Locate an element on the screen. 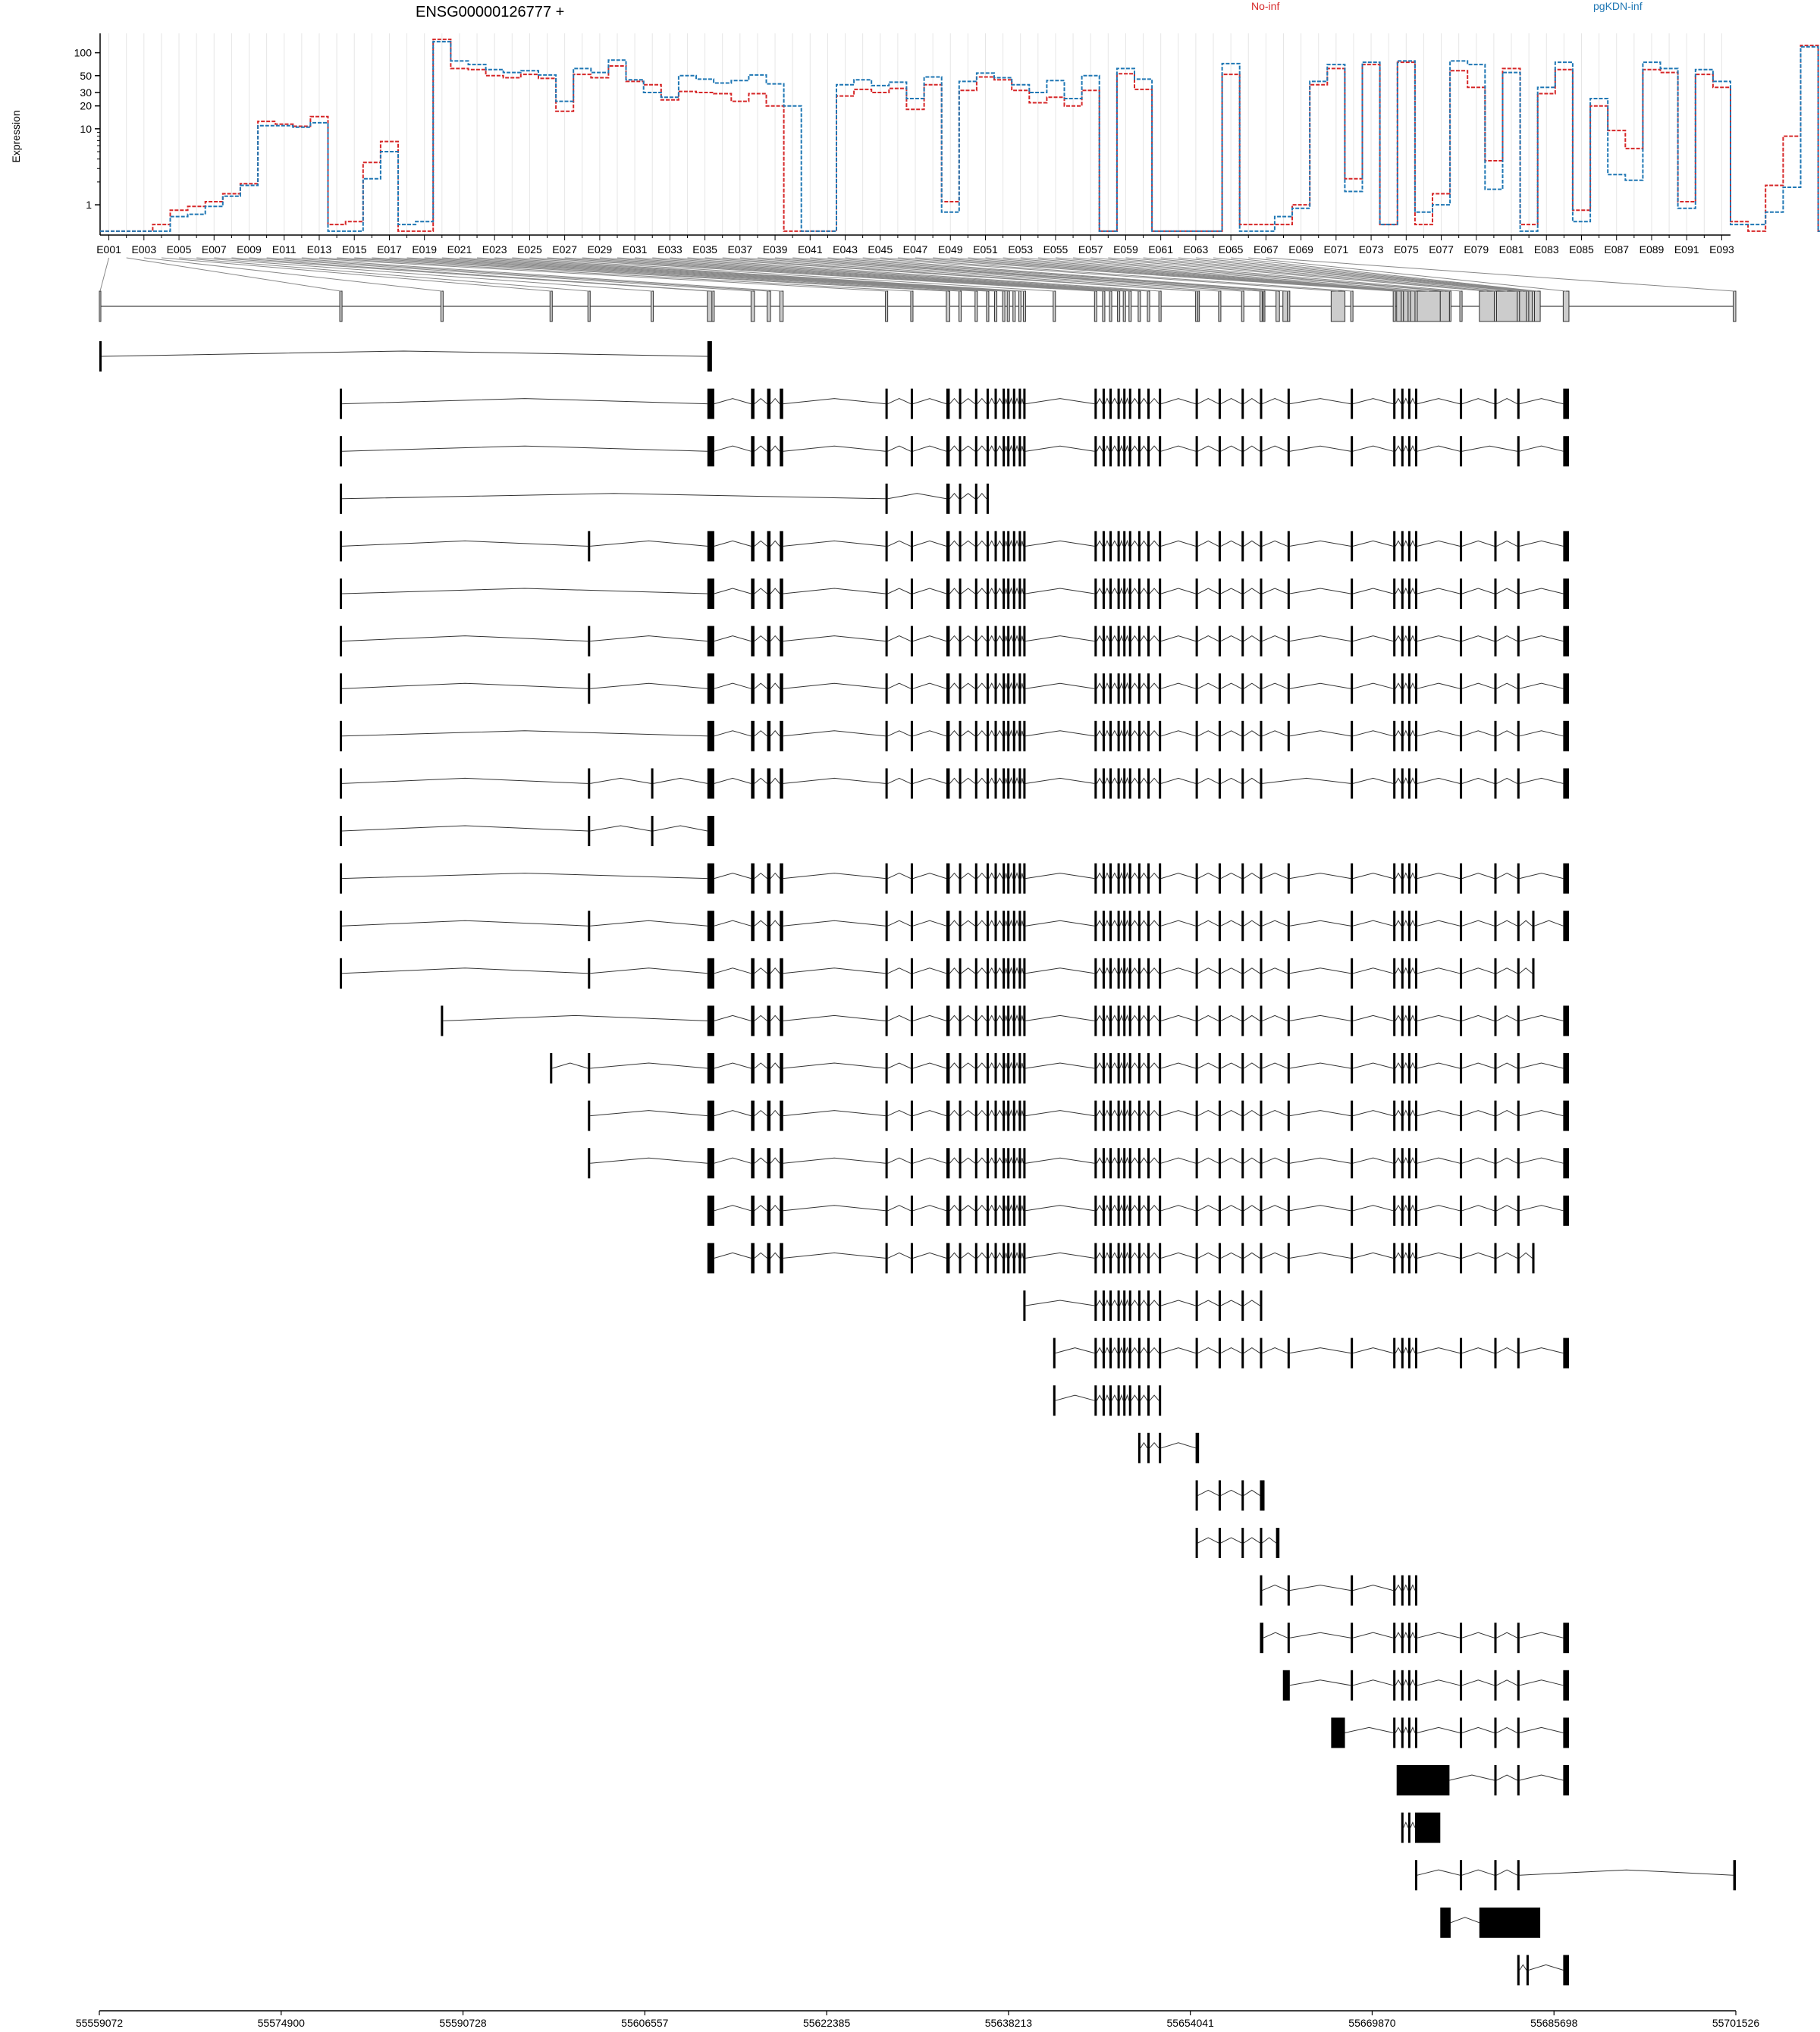  x-tick-label: E083 is located at coordinates (1546, 249).